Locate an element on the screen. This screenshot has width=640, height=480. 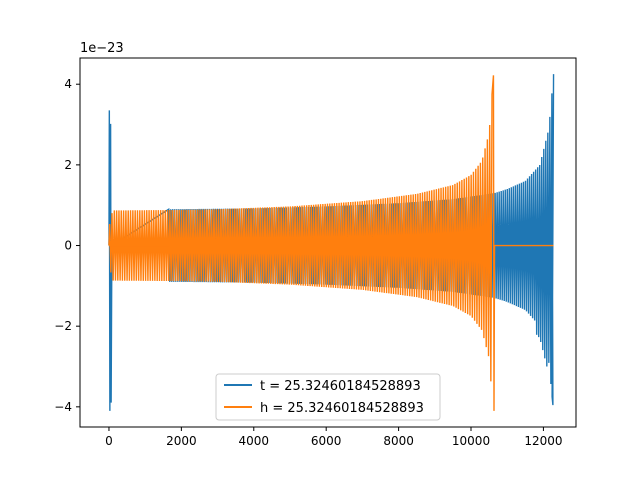
legend-box is located at coordinates (328, 397).